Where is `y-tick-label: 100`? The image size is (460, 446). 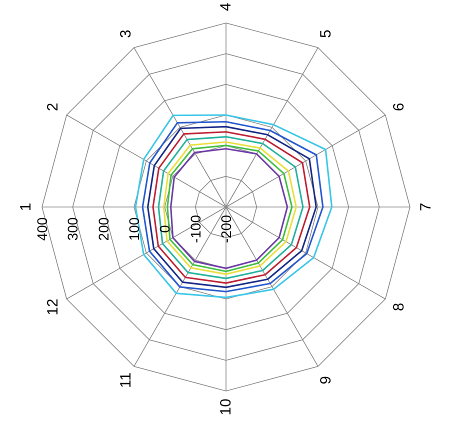 y-tick-label: 100 is located at coordinates (134, 229).